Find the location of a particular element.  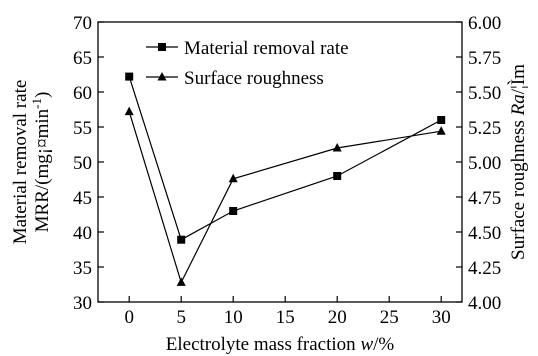

x-tick-label: 20 is located at coordinates (337, 317).